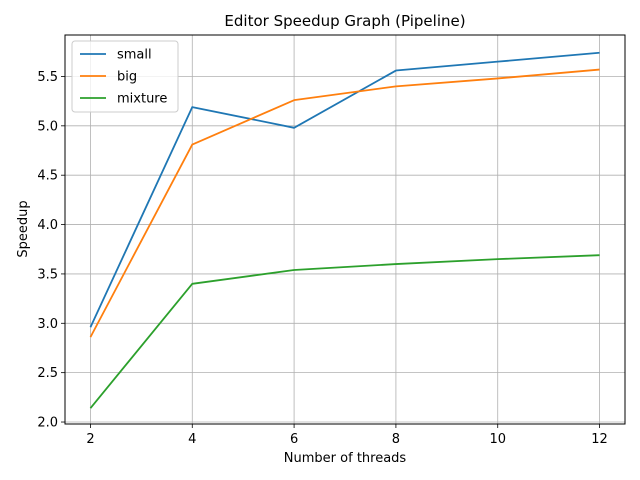 The width and height of the screenshot is (640, 480). I want to click on x-tick-label: 8, so click(396, 439).